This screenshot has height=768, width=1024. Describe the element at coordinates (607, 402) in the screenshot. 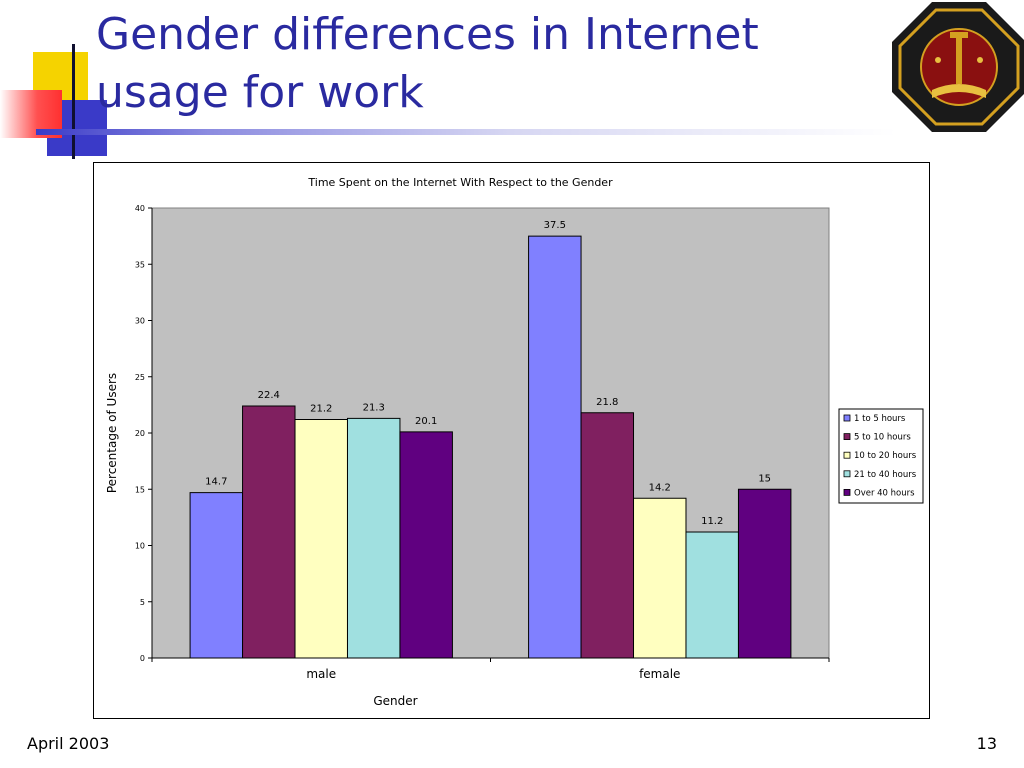

I see `data-label: 21.8` at that location.